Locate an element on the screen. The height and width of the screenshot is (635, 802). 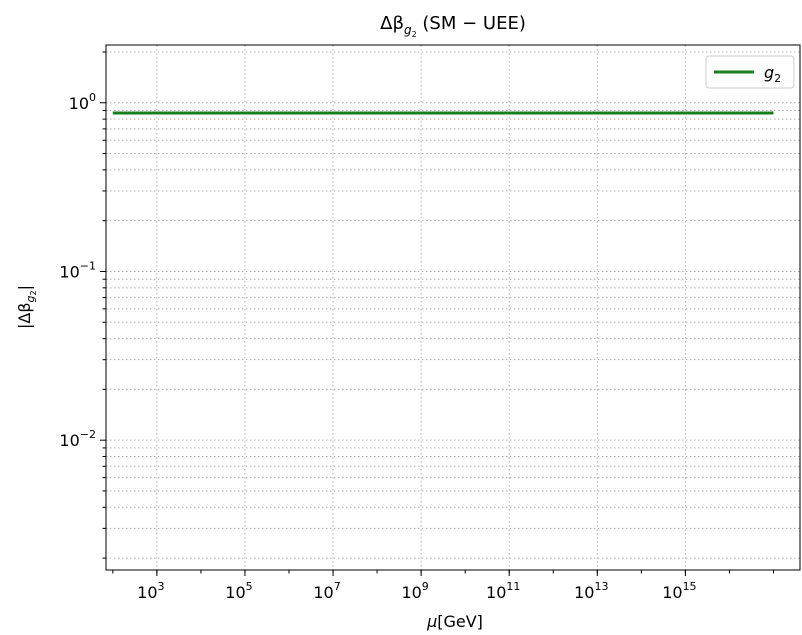
x-tick-label: 10¹¹ is located at coordinates (503, 591).